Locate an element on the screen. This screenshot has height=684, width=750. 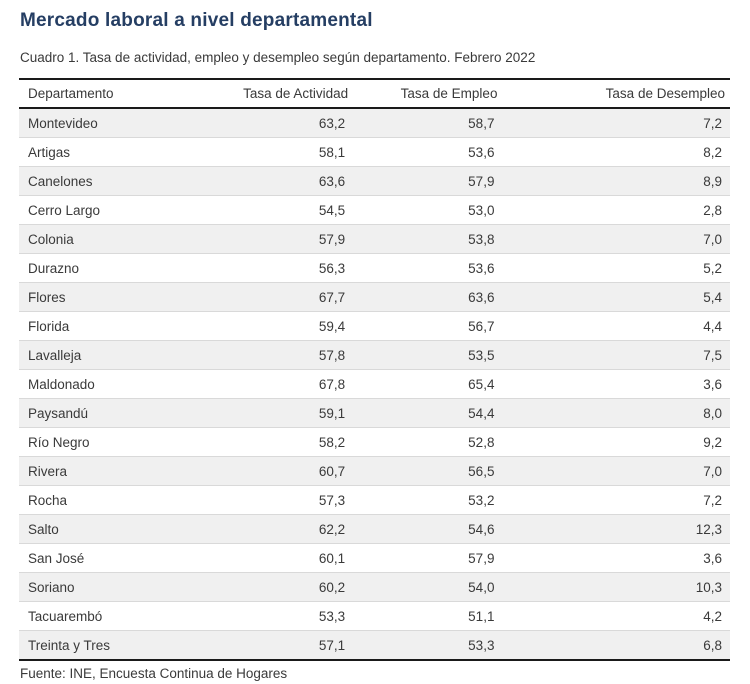
table-row: Rocha 57,3 53,2 7,2 is located at coordinates (374, 500).